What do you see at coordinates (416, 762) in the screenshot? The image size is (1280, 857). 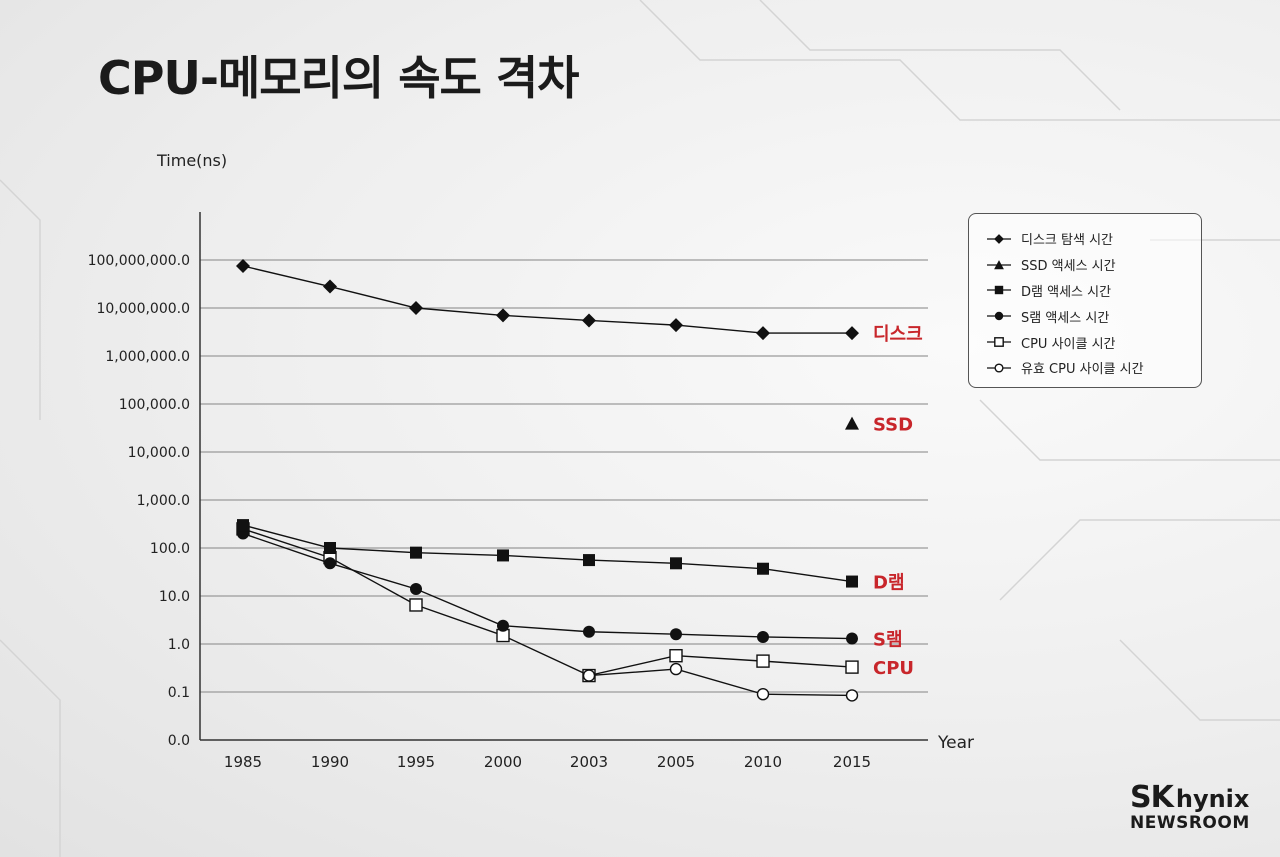 I see `x-tick-label: 1995` at bounding box center [416, 762].